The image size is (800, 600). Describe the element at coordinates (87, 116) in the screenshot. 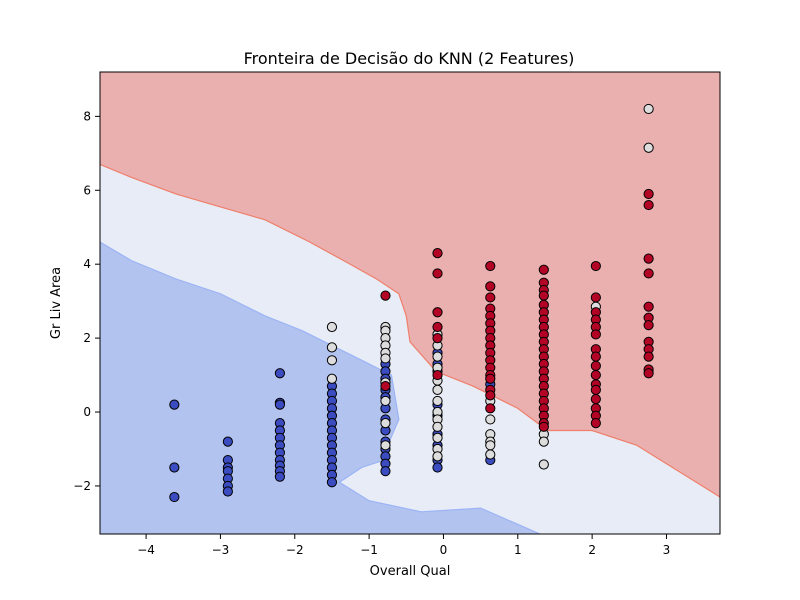

I see `y-tick-label: 8` at that location.